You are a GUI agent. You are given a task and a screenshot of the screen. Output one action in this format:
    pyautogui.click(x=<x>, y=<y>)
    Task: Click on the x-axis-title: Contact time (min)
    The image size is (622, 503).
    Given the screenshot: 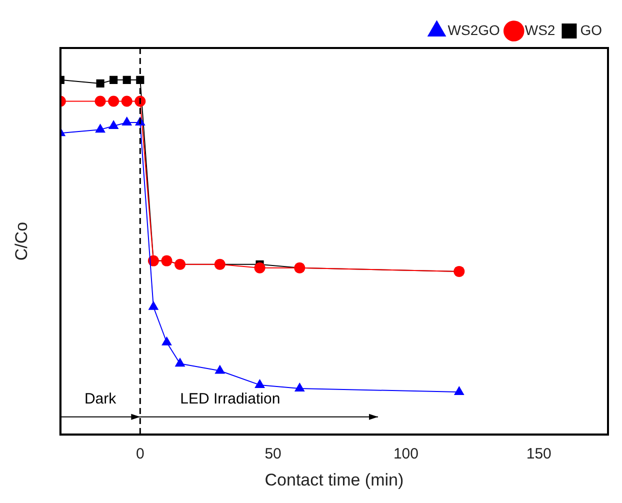 What is the action you would take?
    pyautogui.click(x=334, y=480)
    